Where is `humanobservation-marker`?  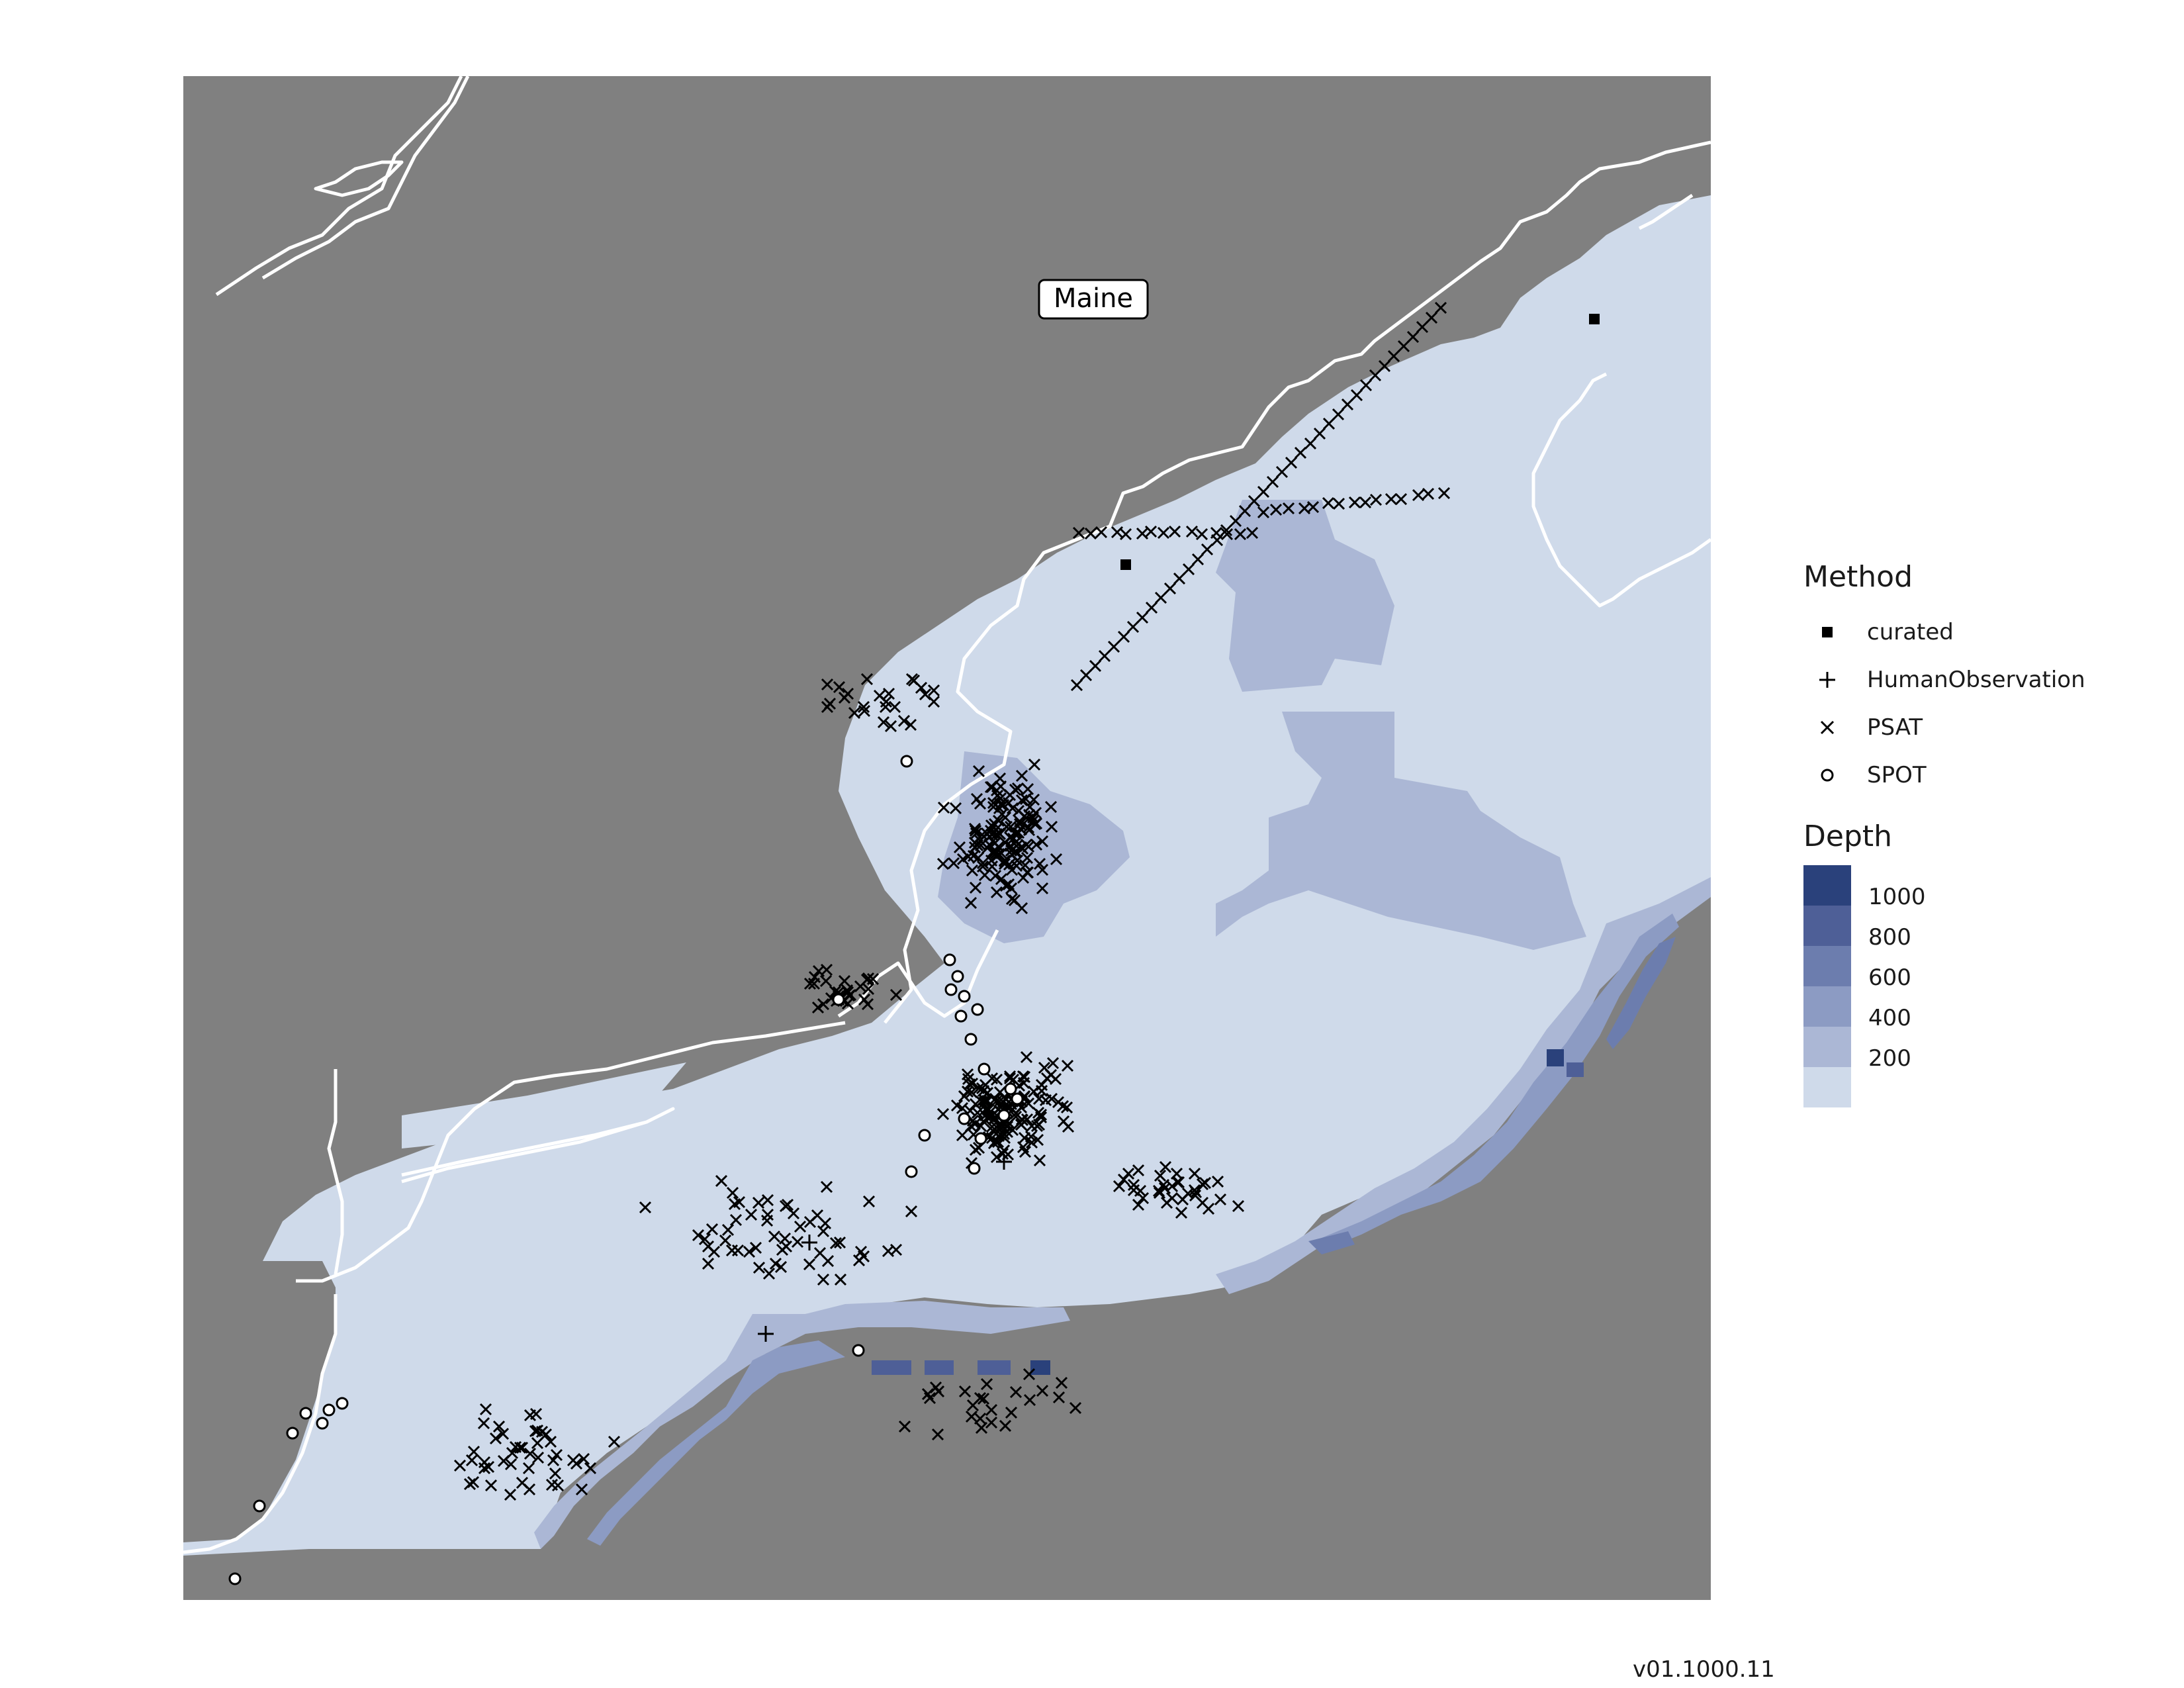
humanobservation-marker is located at coordinates (766, 1334).